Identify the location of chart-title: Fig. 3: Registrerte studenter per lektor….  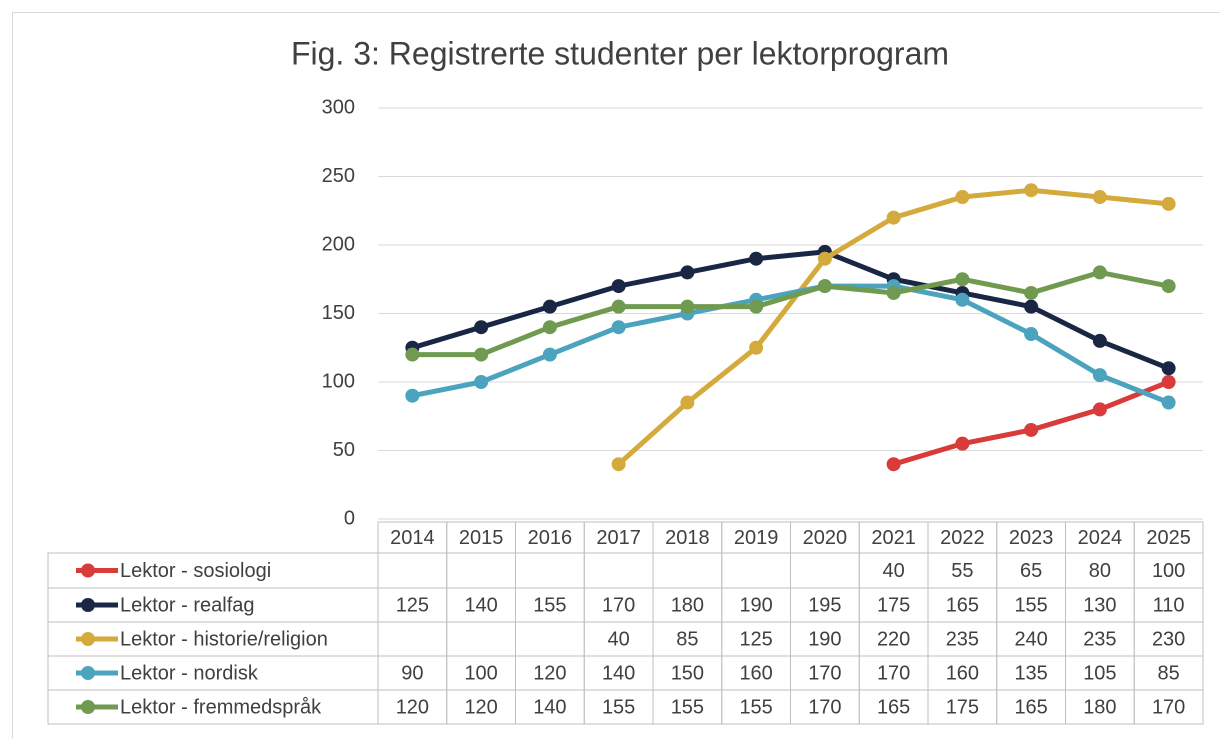
(620, 53).